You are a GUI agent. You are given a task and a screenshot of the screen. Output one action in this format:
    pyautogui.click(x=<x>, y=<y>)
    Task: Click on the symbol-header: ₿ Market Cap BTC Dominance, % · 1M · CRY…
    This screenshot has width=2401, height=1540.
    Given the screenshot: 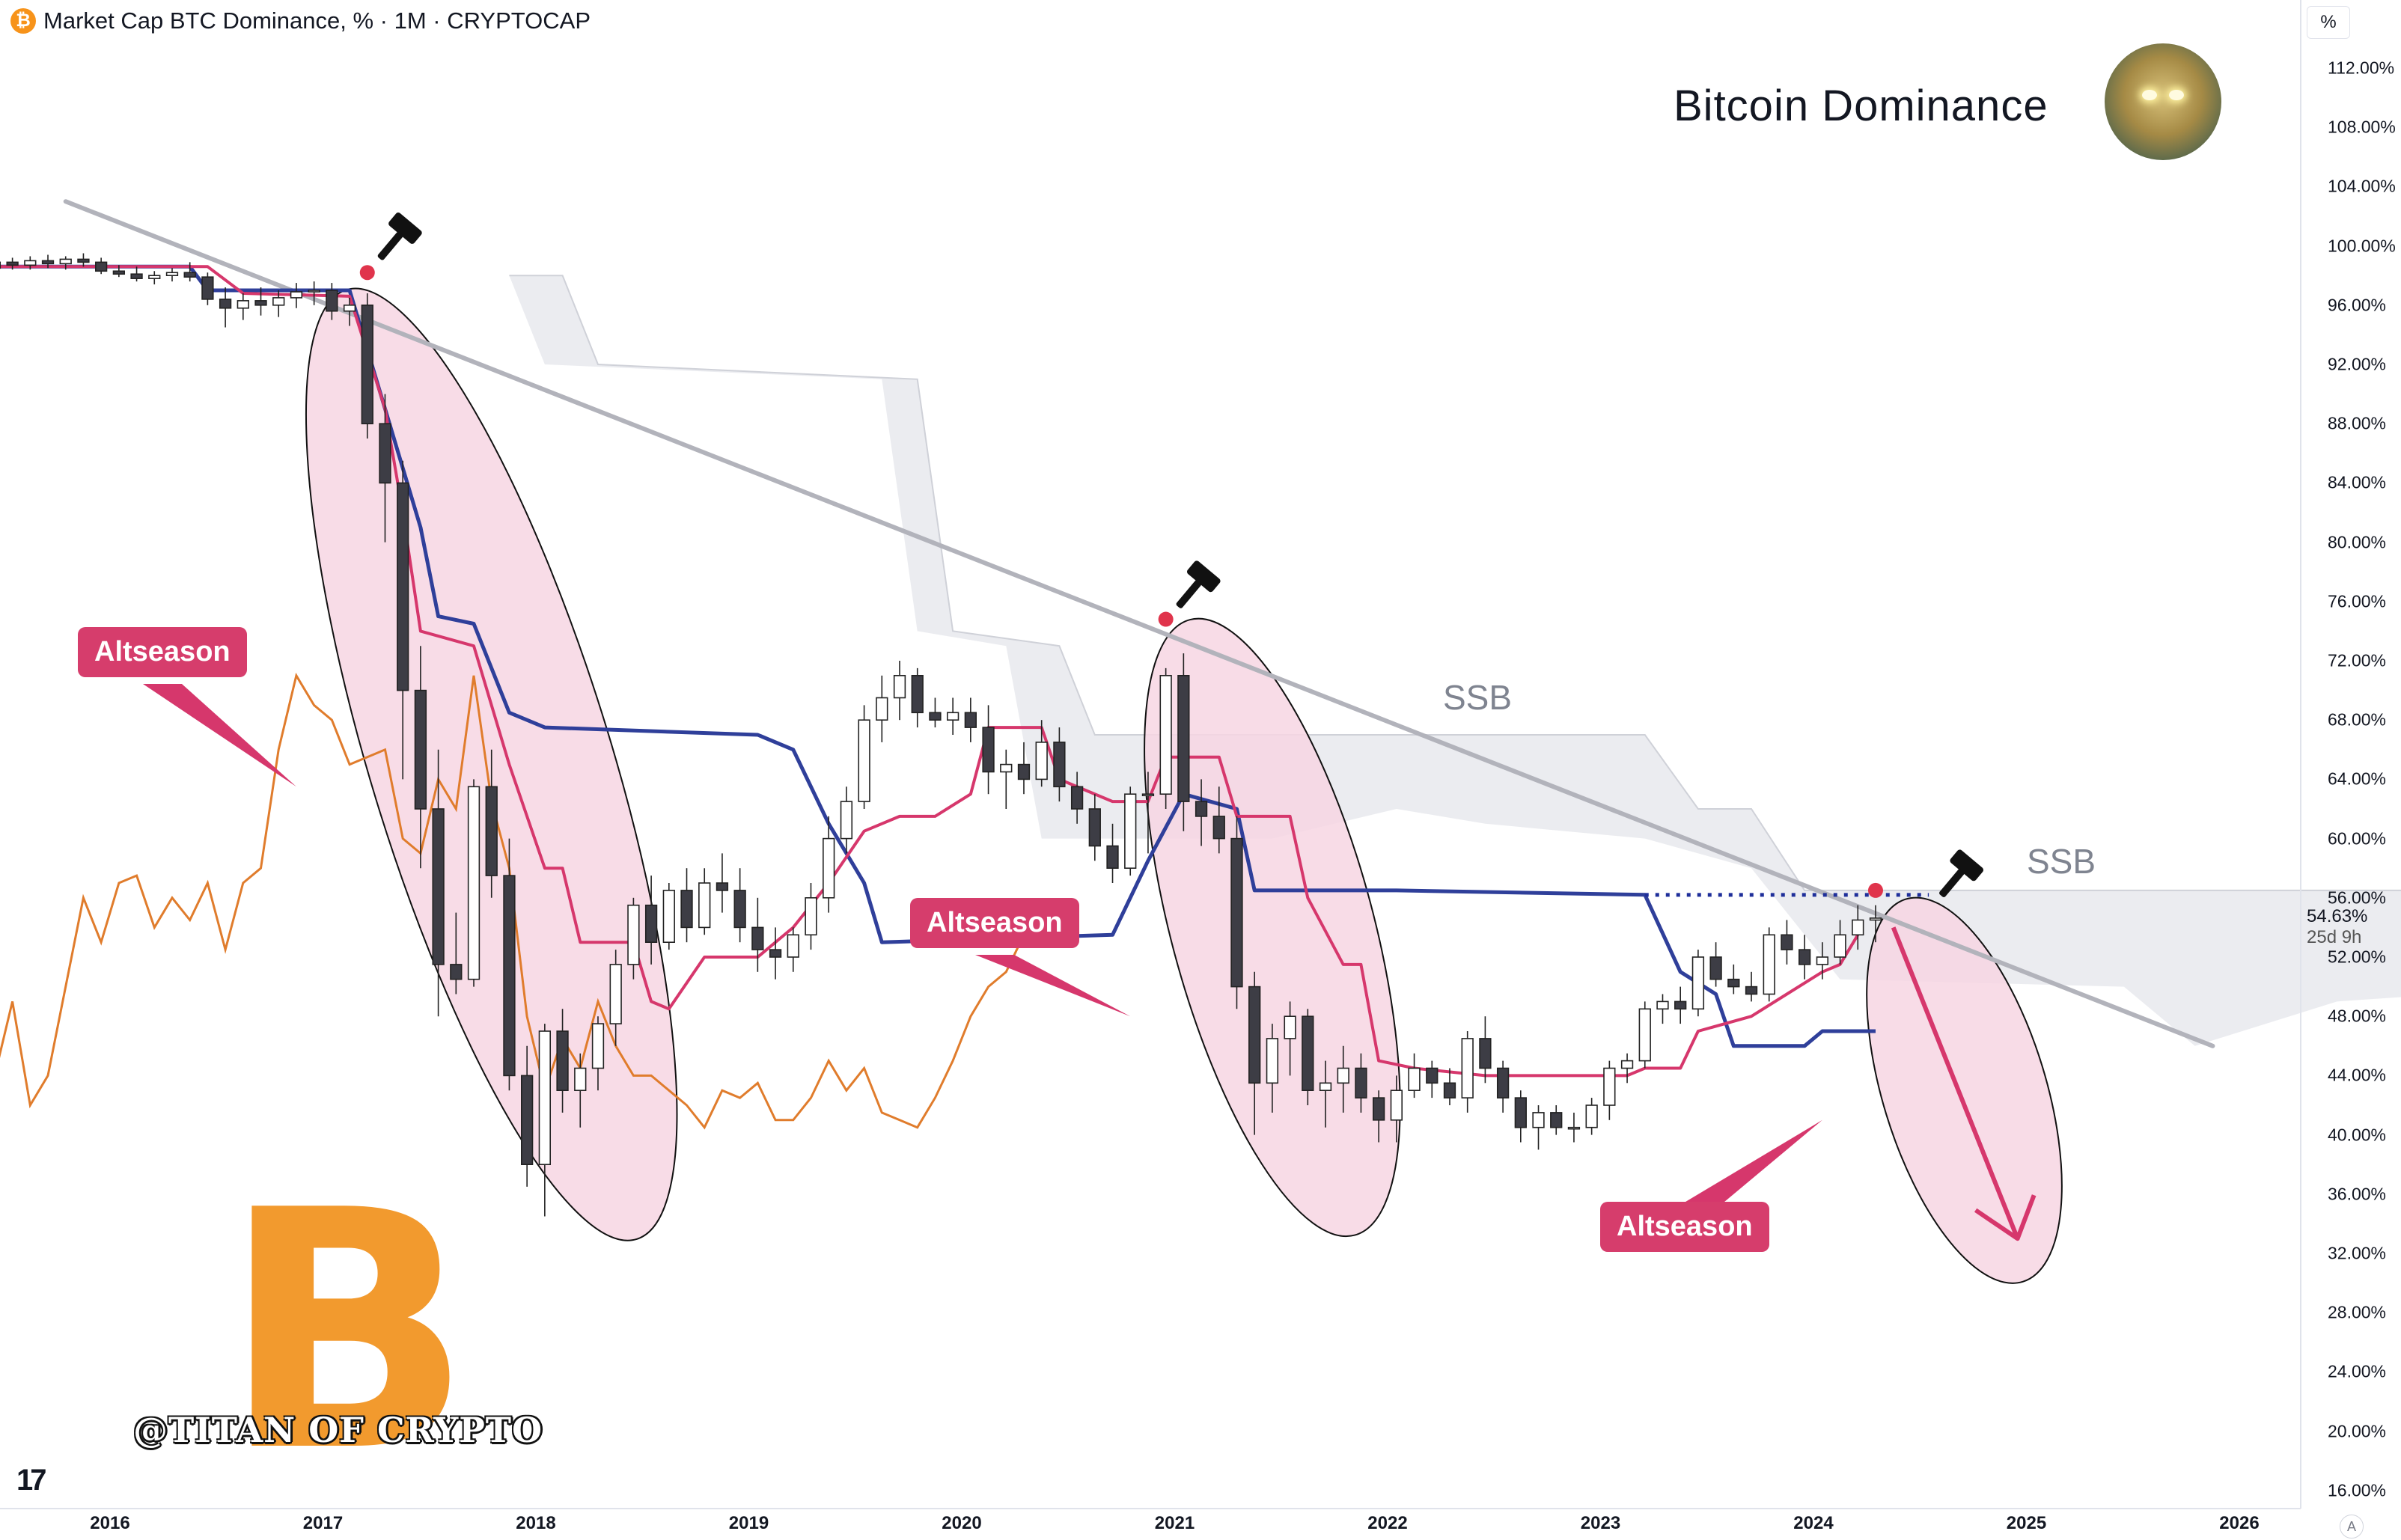 What is the action you would take?
    pyautogui.click(x=300, y=21)
    